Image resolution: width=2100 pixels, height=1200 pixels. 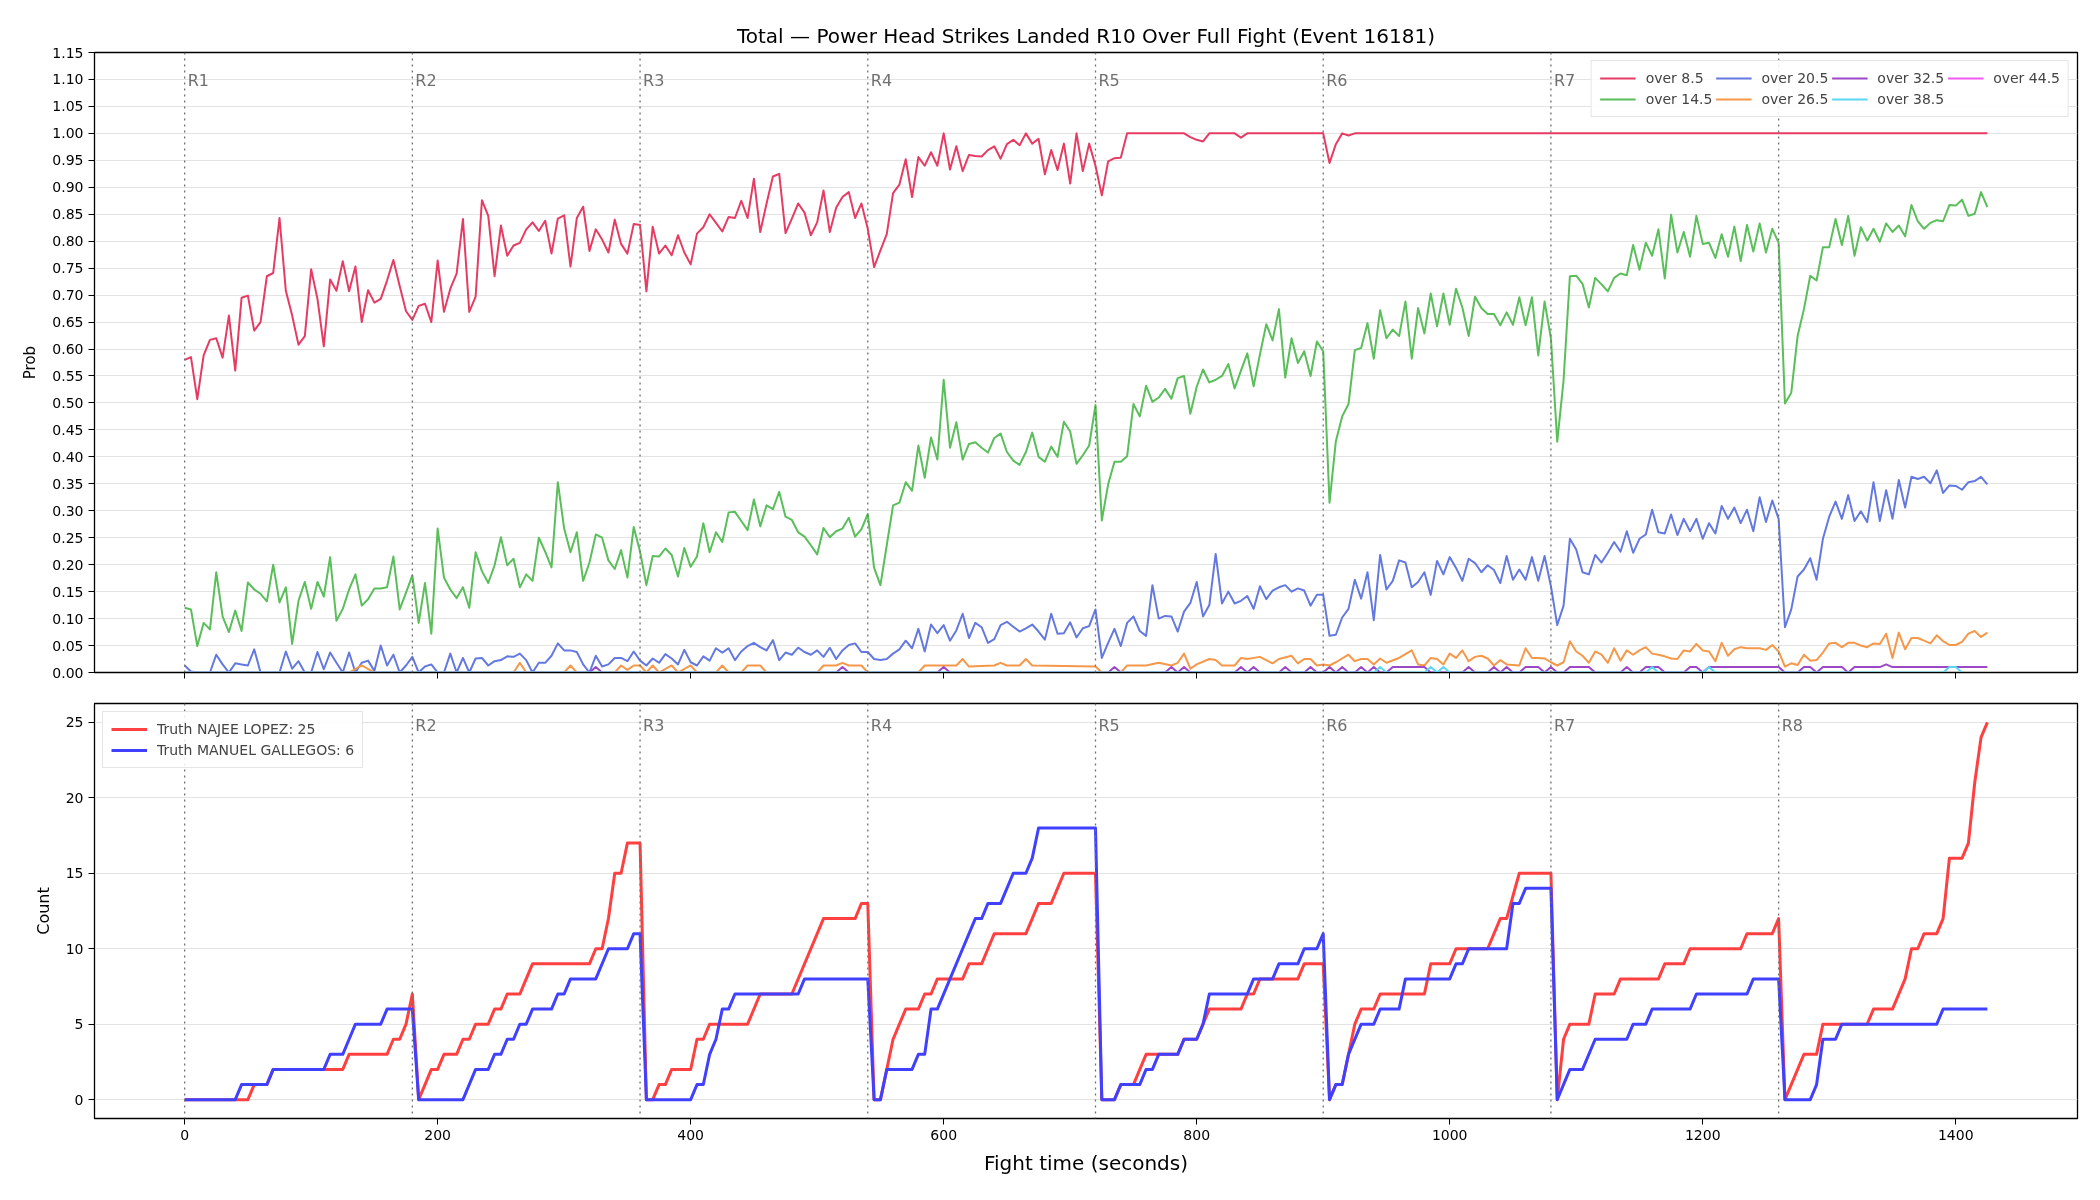 I want to click on y-tick-label: 0.90, so click(x=68, y=187).